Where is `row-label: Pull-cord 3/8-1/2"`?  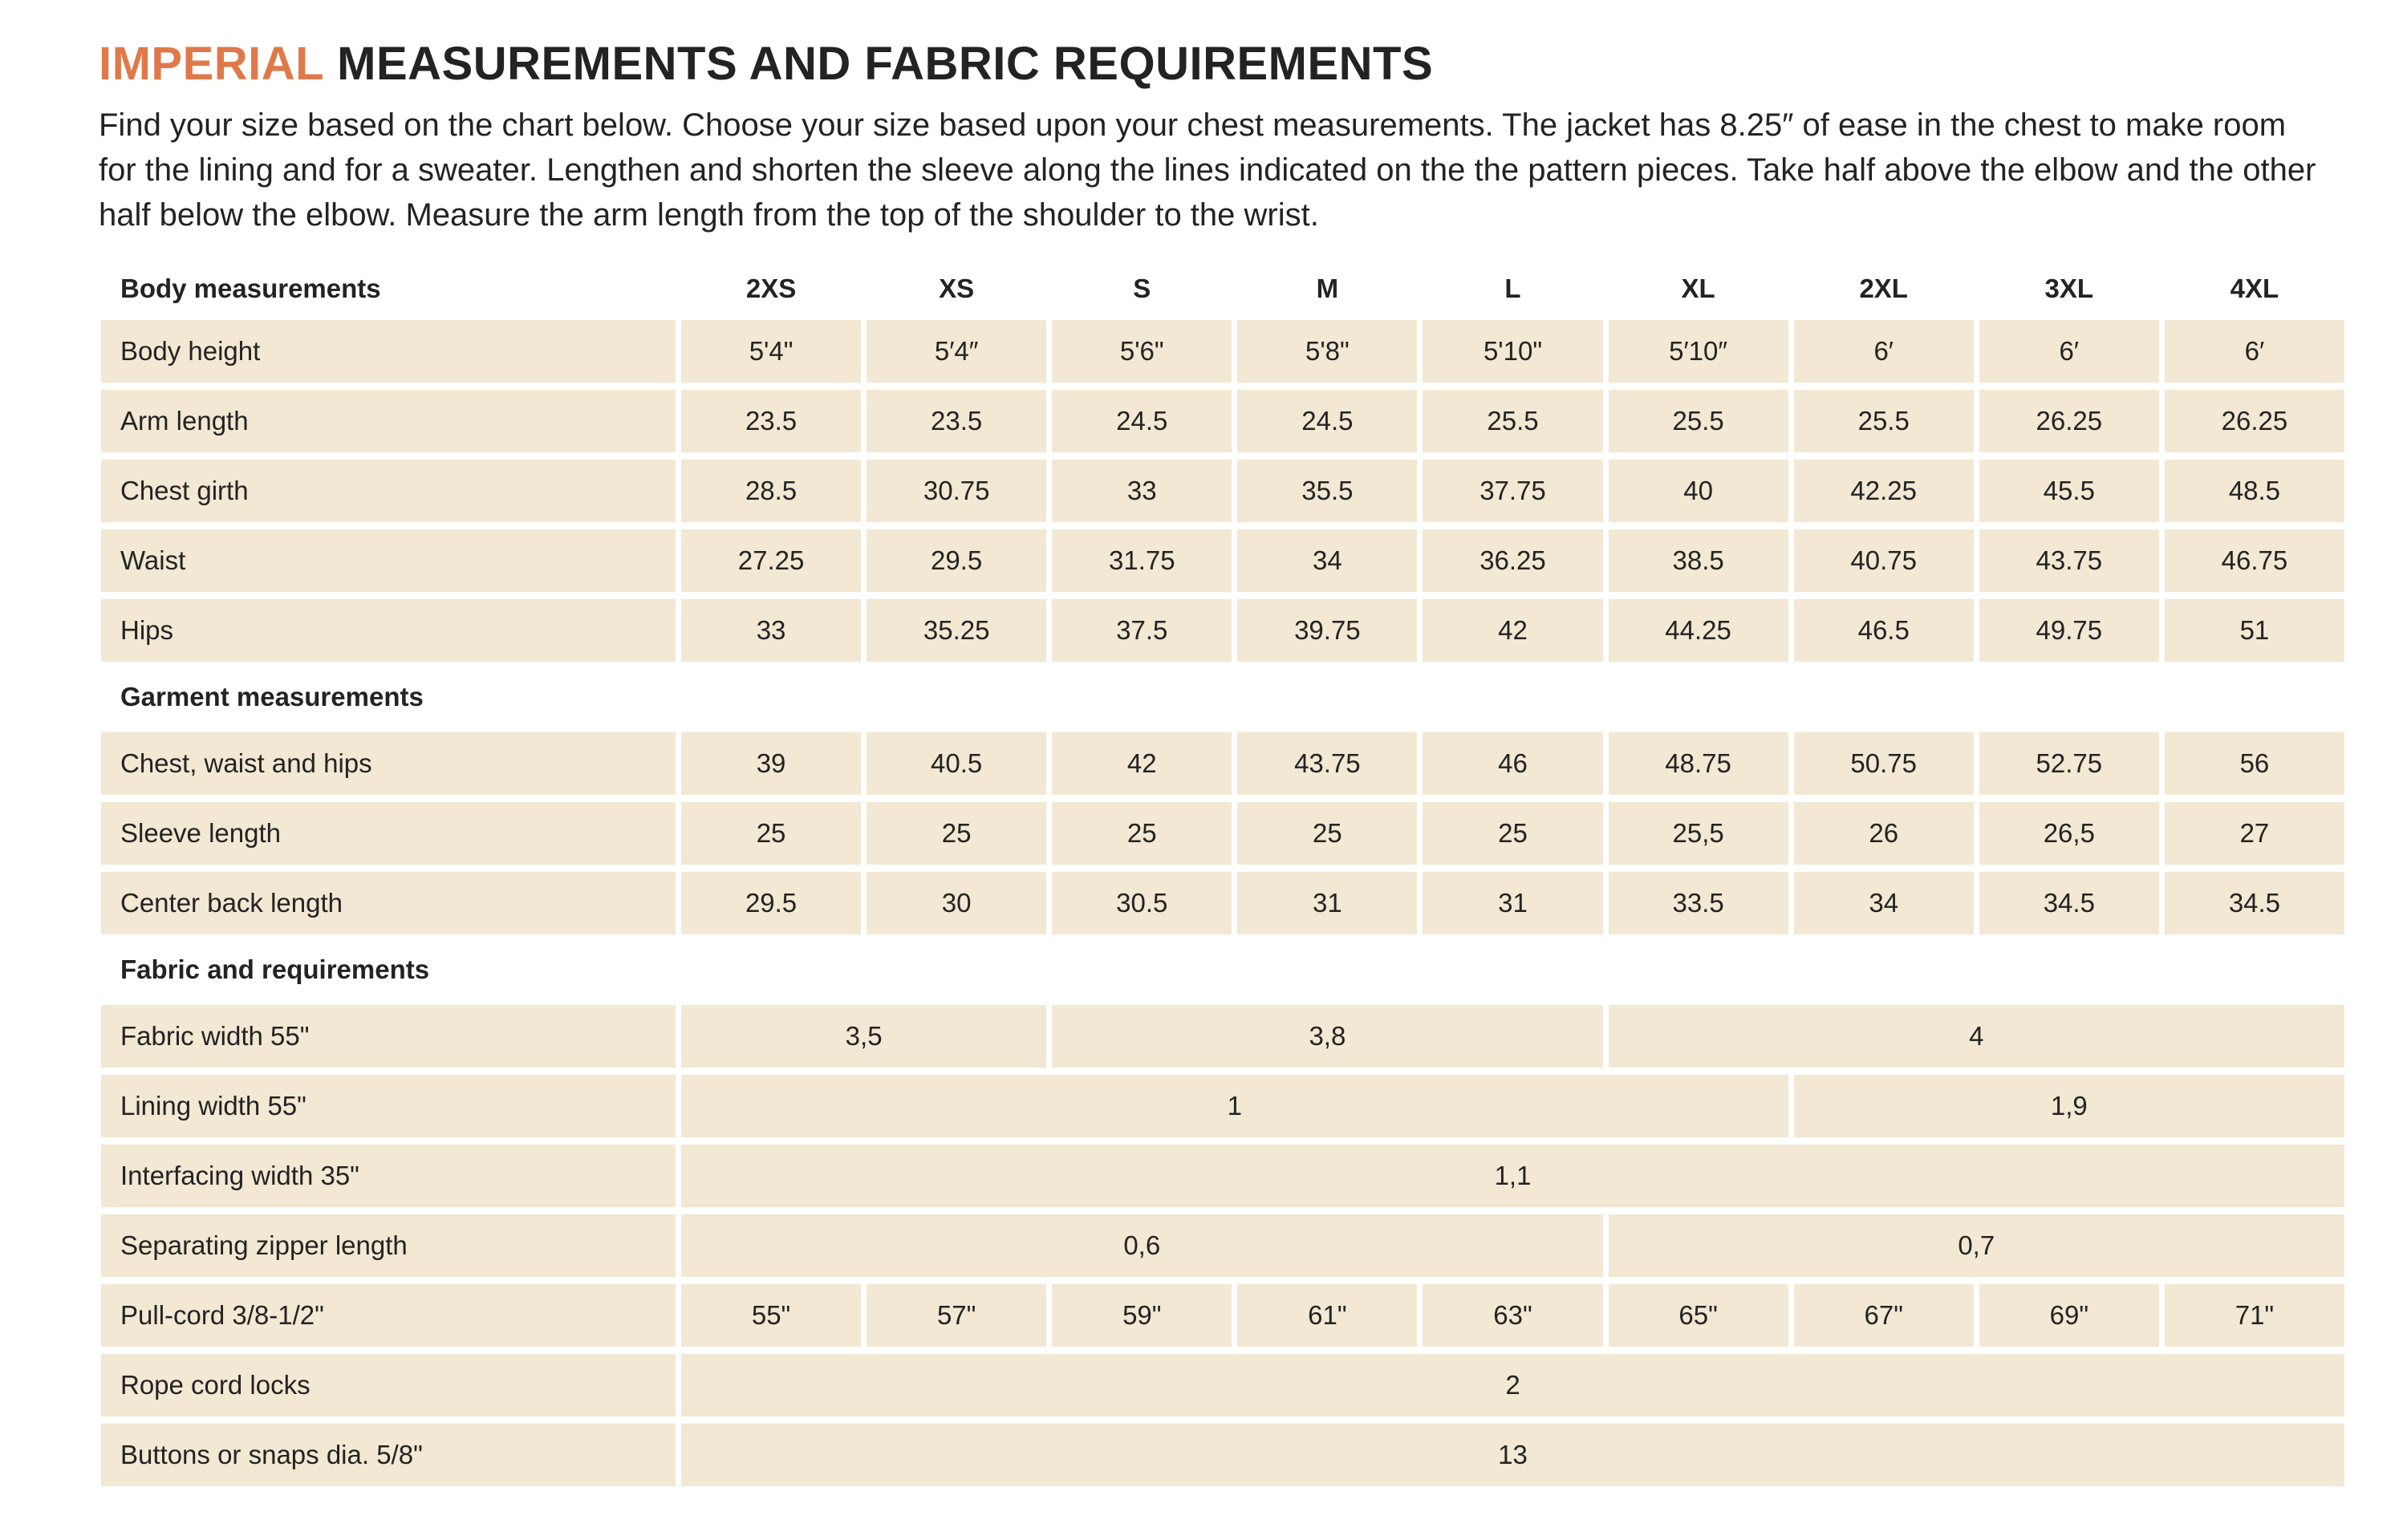
row-label: Pull-cord 3/8-1/2" is located at coordinates (388, 1315).